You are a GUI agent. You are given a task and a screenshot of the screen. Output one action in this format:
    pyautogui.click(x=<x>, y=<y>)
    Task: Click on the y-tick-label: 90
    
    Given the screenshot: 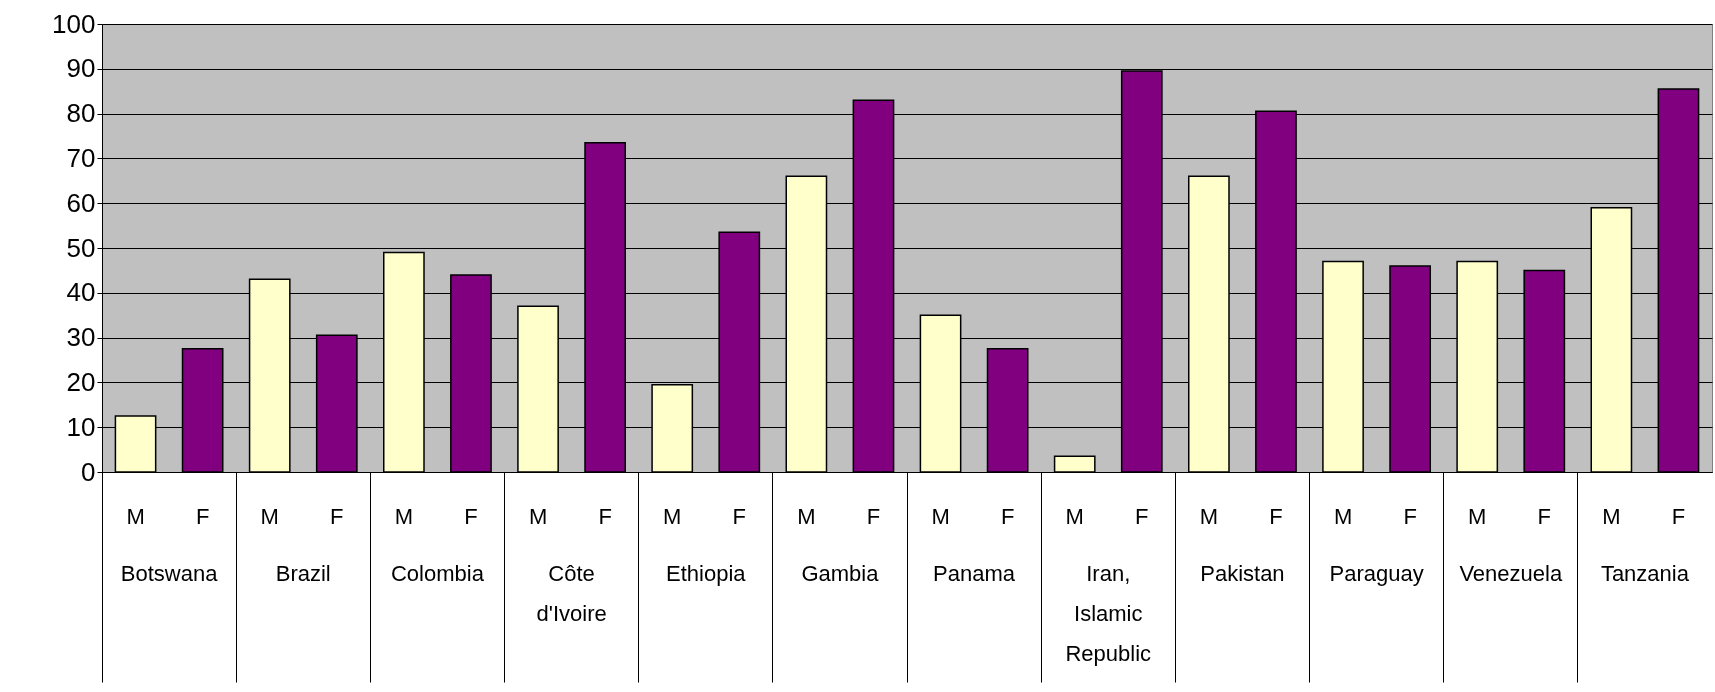 What is the action you would take?
    pyautogui.click(x=81, y=68)
    